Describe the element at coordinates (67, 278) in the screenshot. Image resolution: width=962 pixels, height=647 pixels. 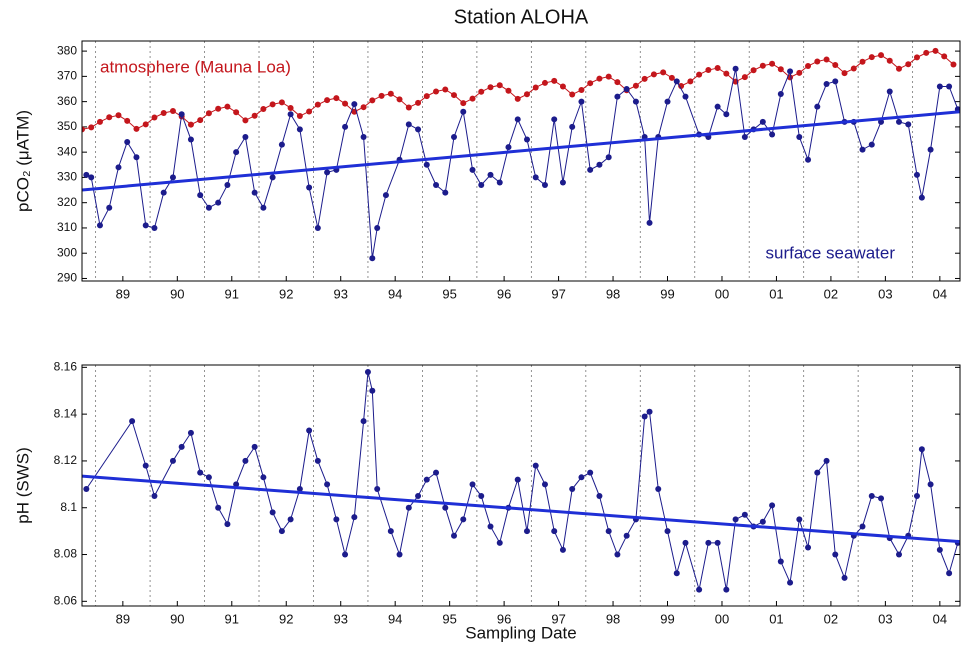
I see `y-tick-label: 290` at that location.